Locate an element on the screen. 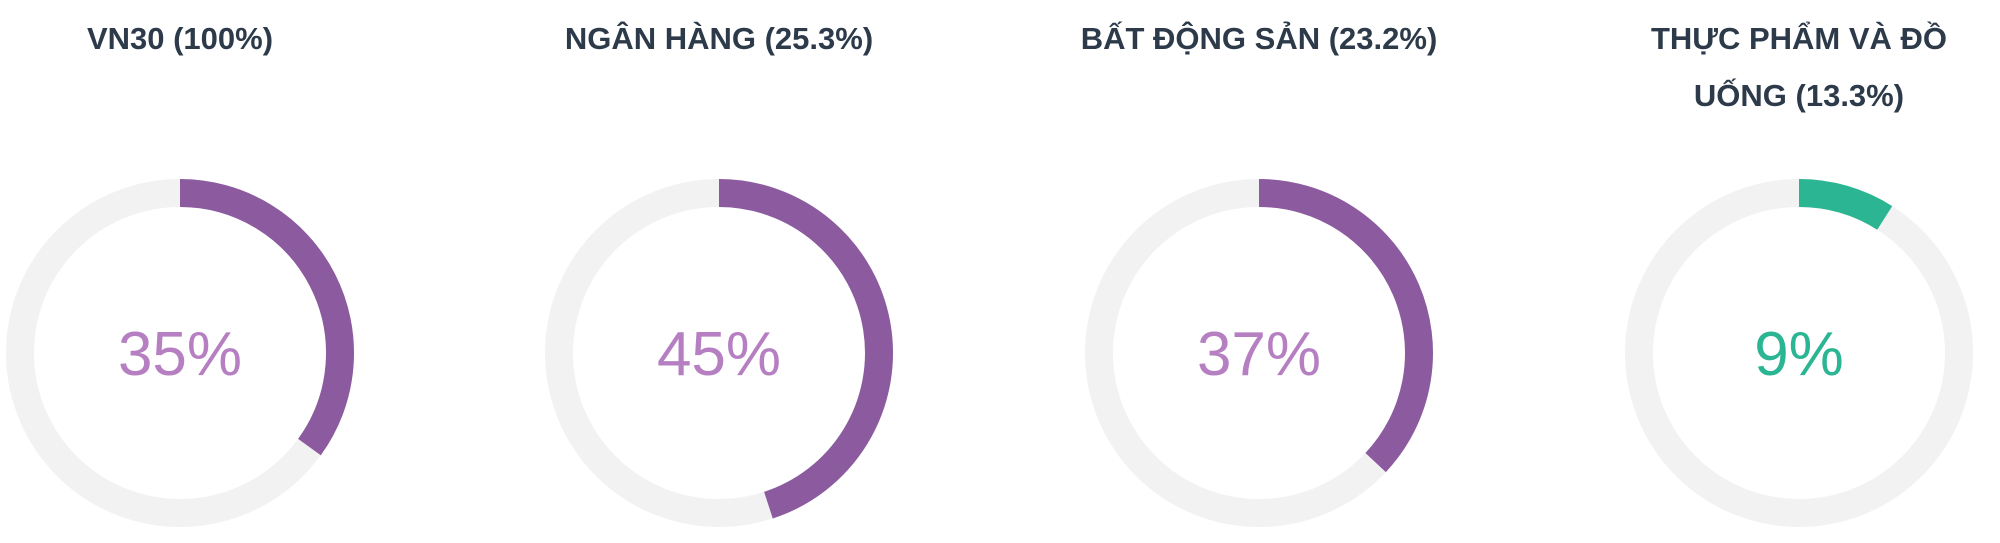  gauge-title: NGÂN HÀNG (25.3%) is located at coordinates (719, 38).